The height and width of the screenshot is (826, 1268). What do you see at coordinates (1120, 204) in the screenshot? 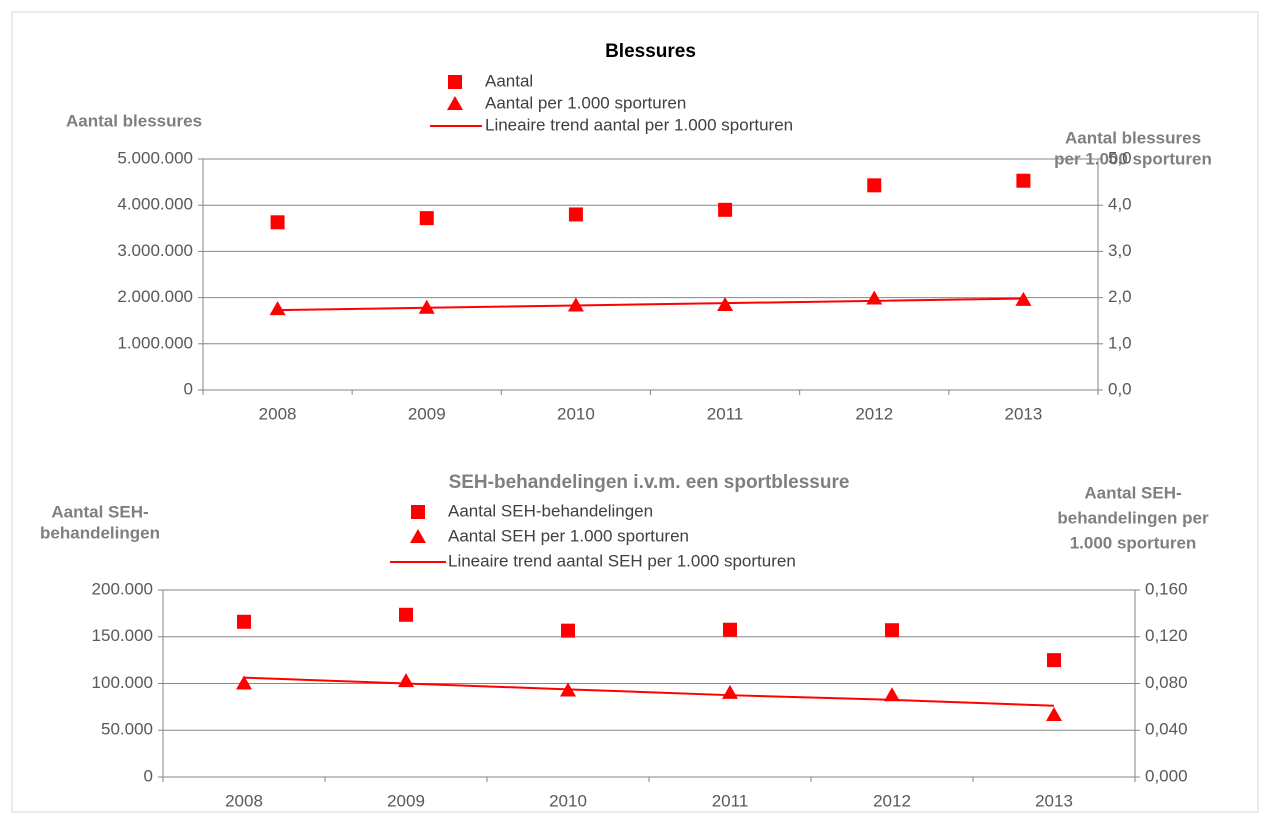
I see `y2-tick-label: 4,0` at bounding box center [1120, 204].